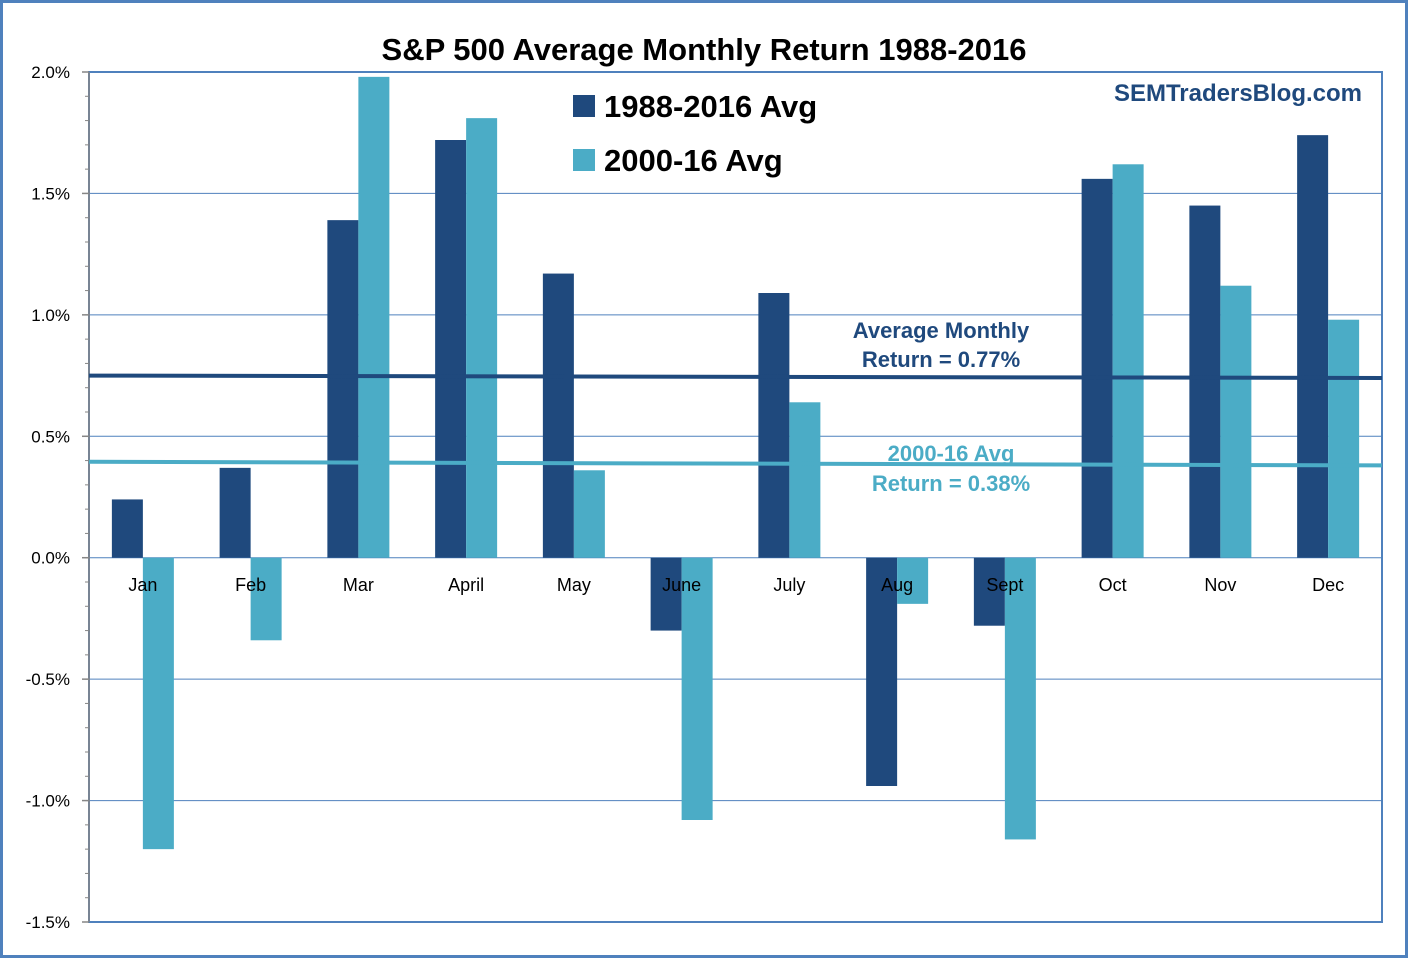 The width and height of the screenshot is (1408, 963). What do you see at coordinates (1220, 585) in the screenshot?
I see `x-tick-label: Nov` at bounding box center [1220, 585].